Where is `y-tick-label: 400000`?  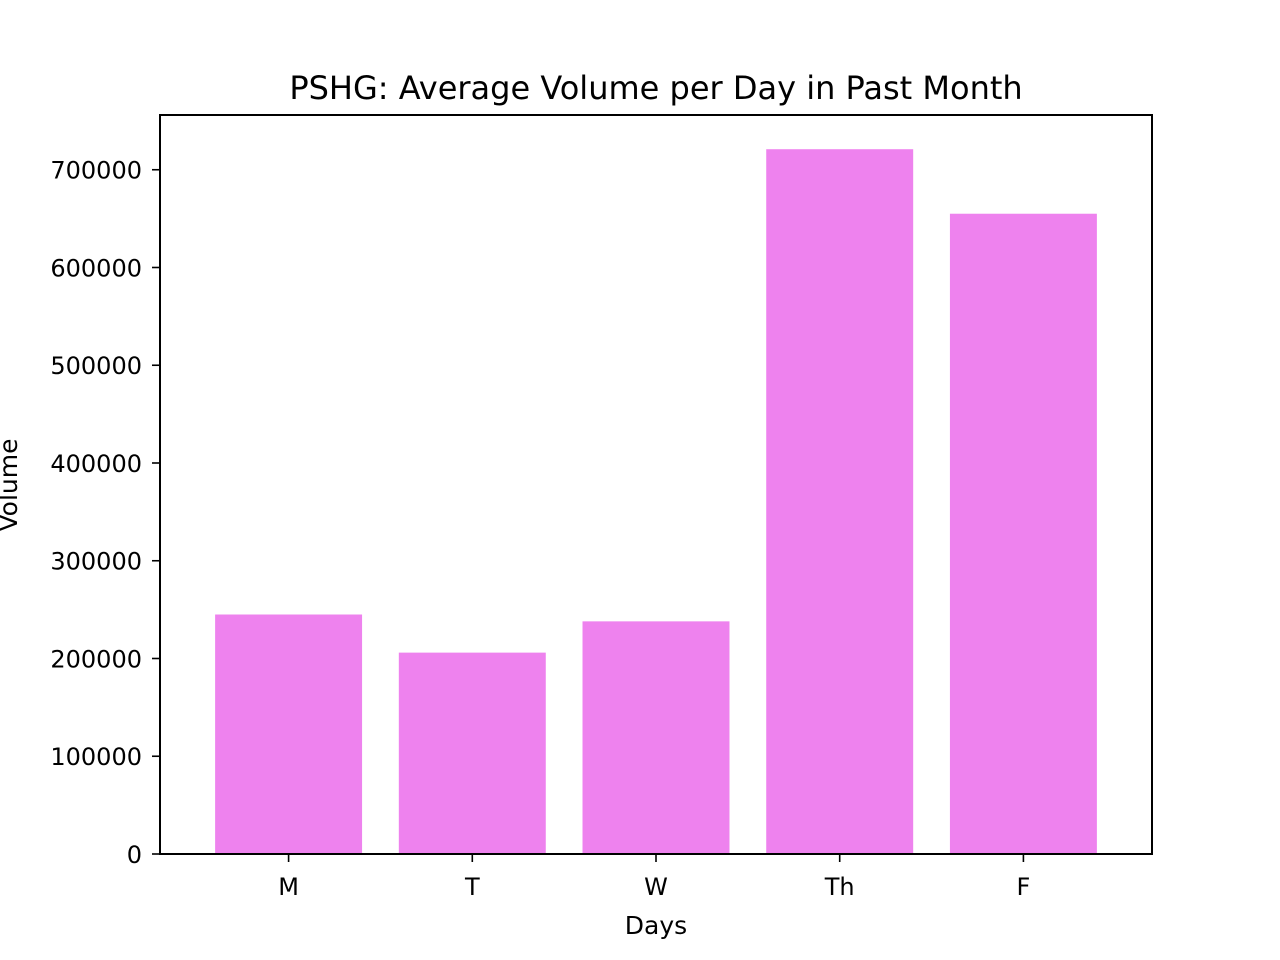
y-tick-label: 400000 is located at coordinates (96, 464).